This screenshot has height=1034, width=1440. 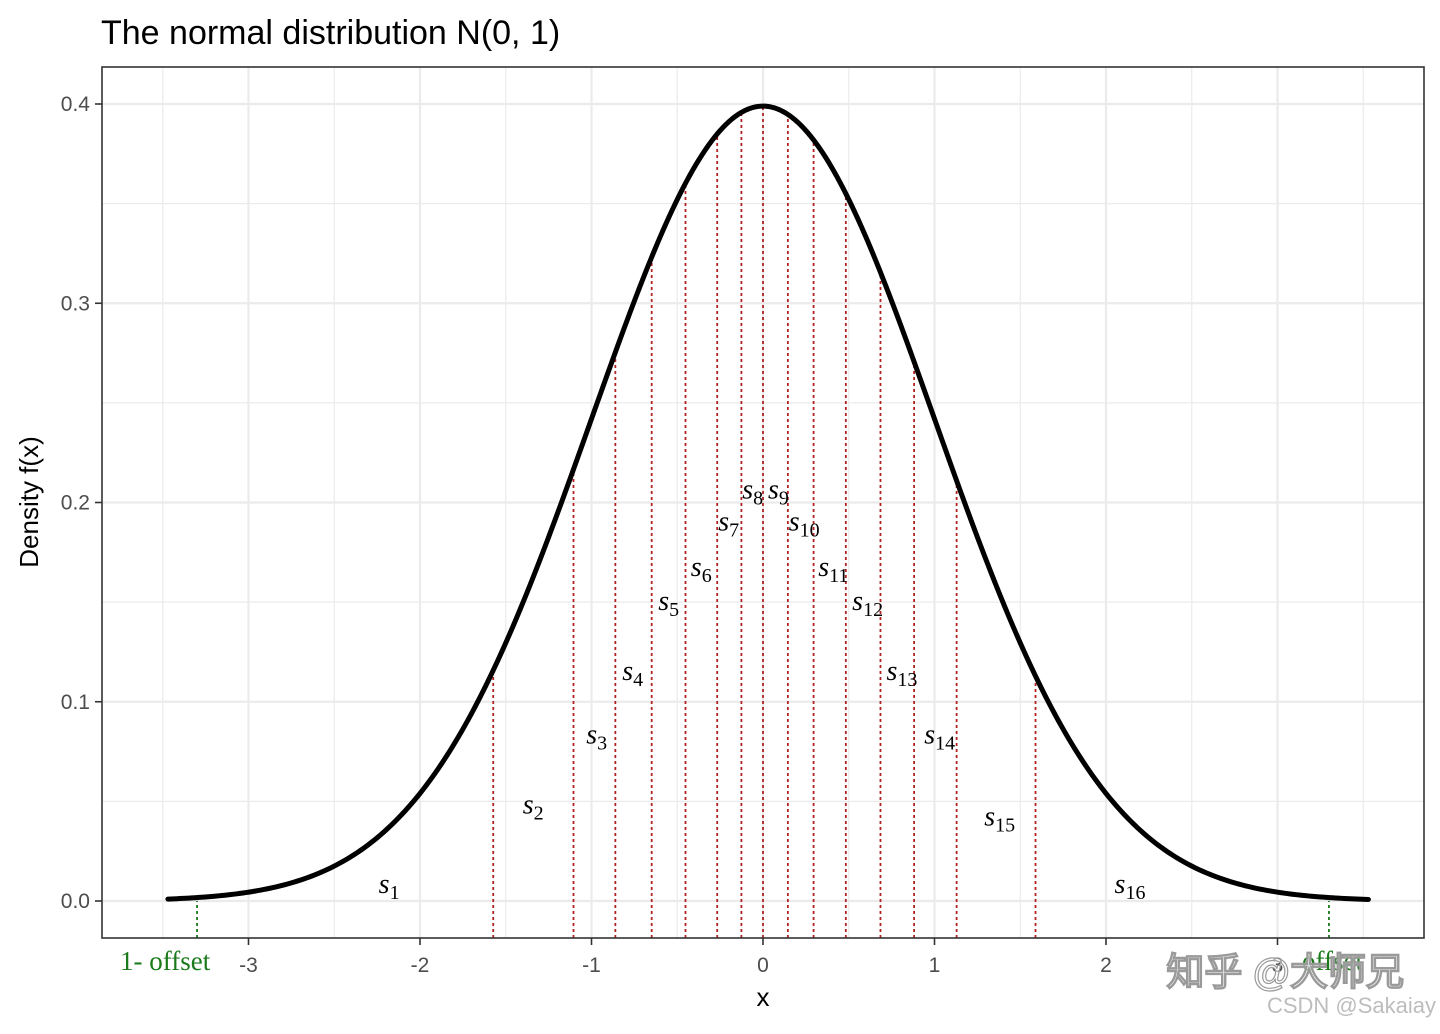 I want to click on y-axis-label: Density f(x), so click(x=29, y=501).